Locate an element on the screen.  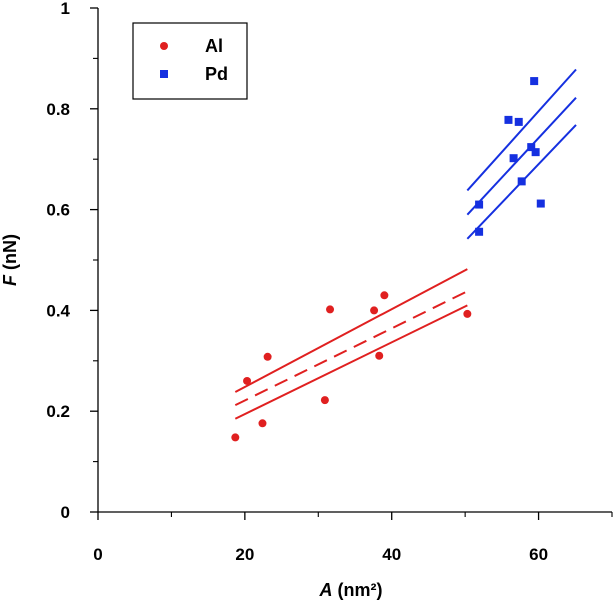
y-tick-label: 0 is located at coordinates (65, 512).